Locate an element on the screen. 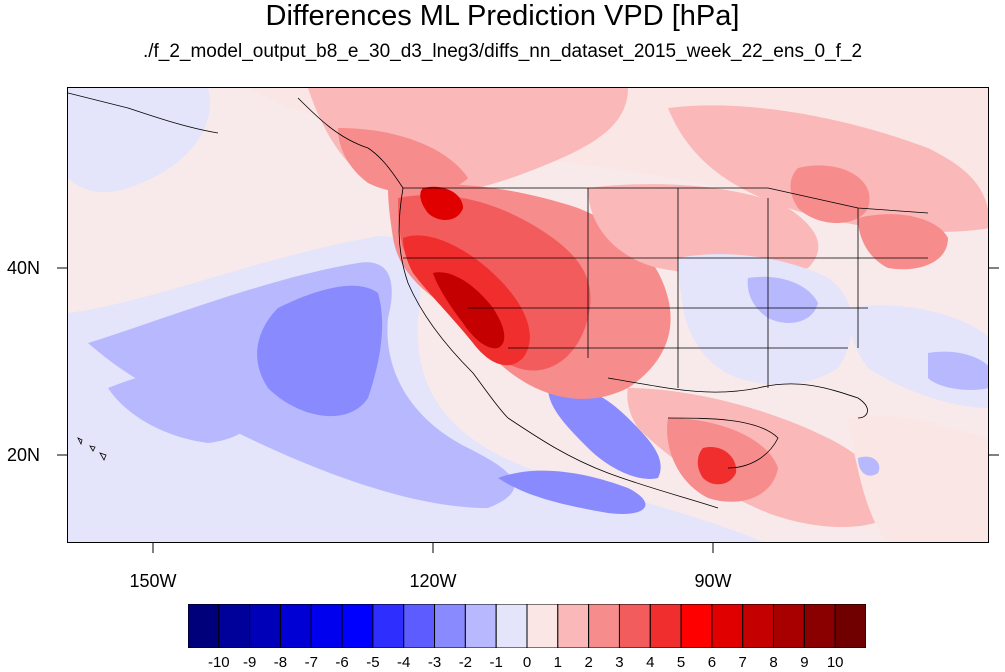  pacific-mid-blue-region is located at coordinates (320, 351).